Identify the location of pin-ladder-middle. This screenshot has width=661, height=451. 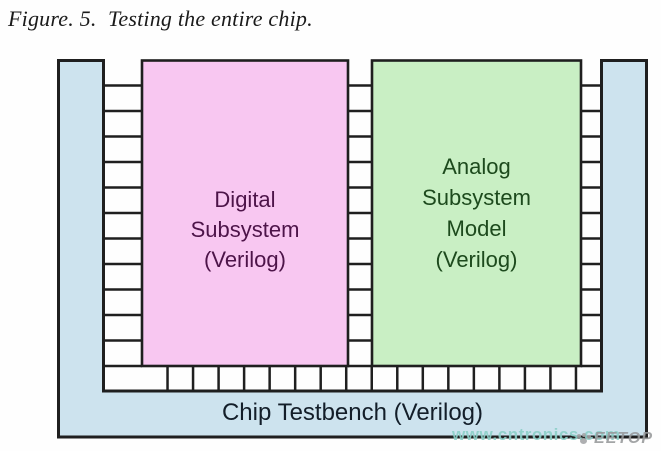
(360, 226).